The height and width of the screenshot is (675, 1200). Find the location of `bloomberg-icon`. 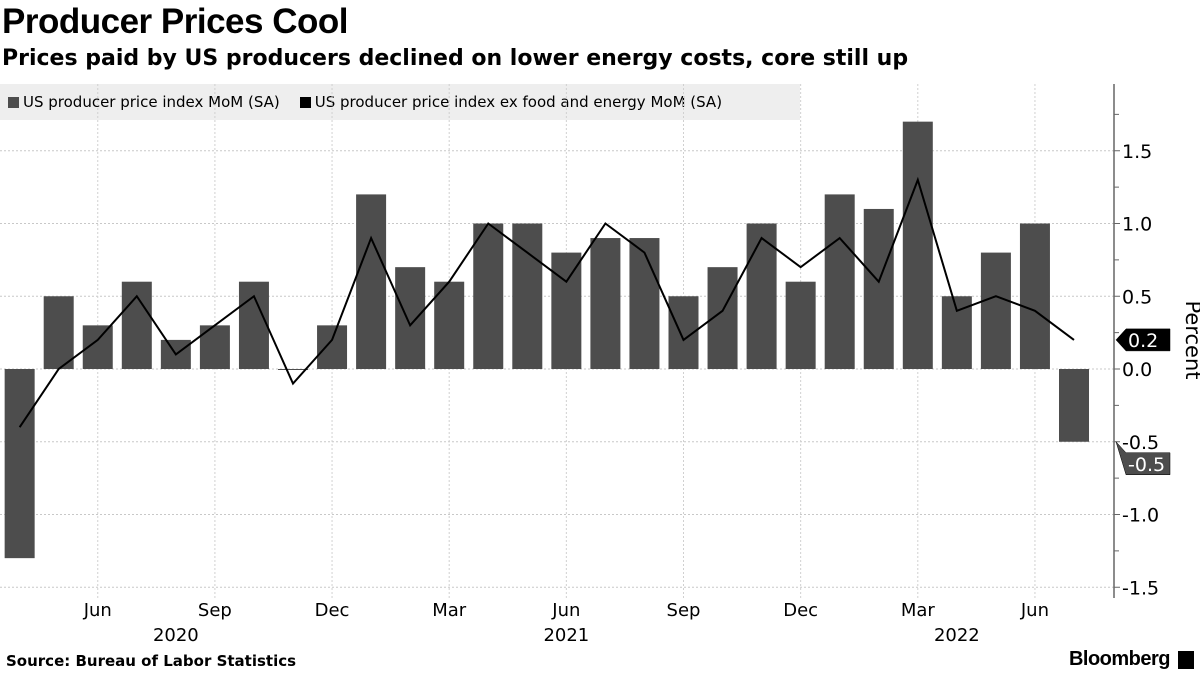

bloomberg-icon is located at coordinates (1186, 660).